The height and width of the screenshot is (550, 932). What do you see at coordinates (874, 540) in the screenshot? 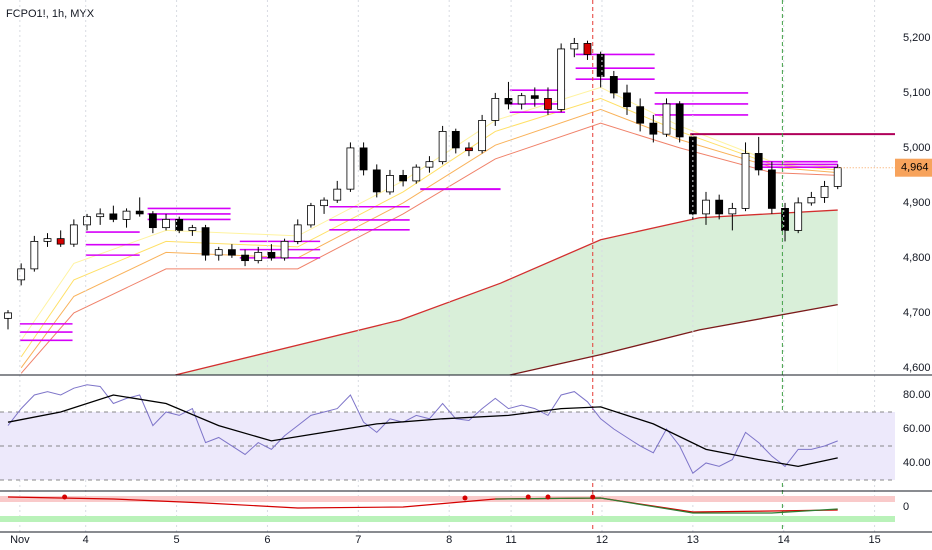
I see `x-tick-label: 15` at bounding box center [874, 540].